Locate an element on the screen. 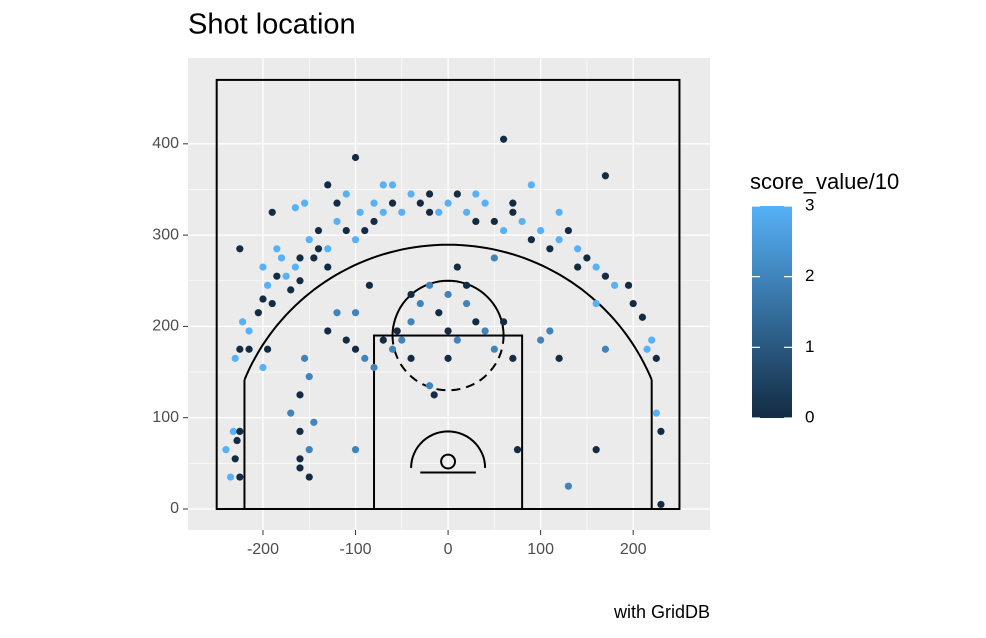 The width and height of the screenshot is (986, 638). three-point-arc is located at coordinates (448, 312).